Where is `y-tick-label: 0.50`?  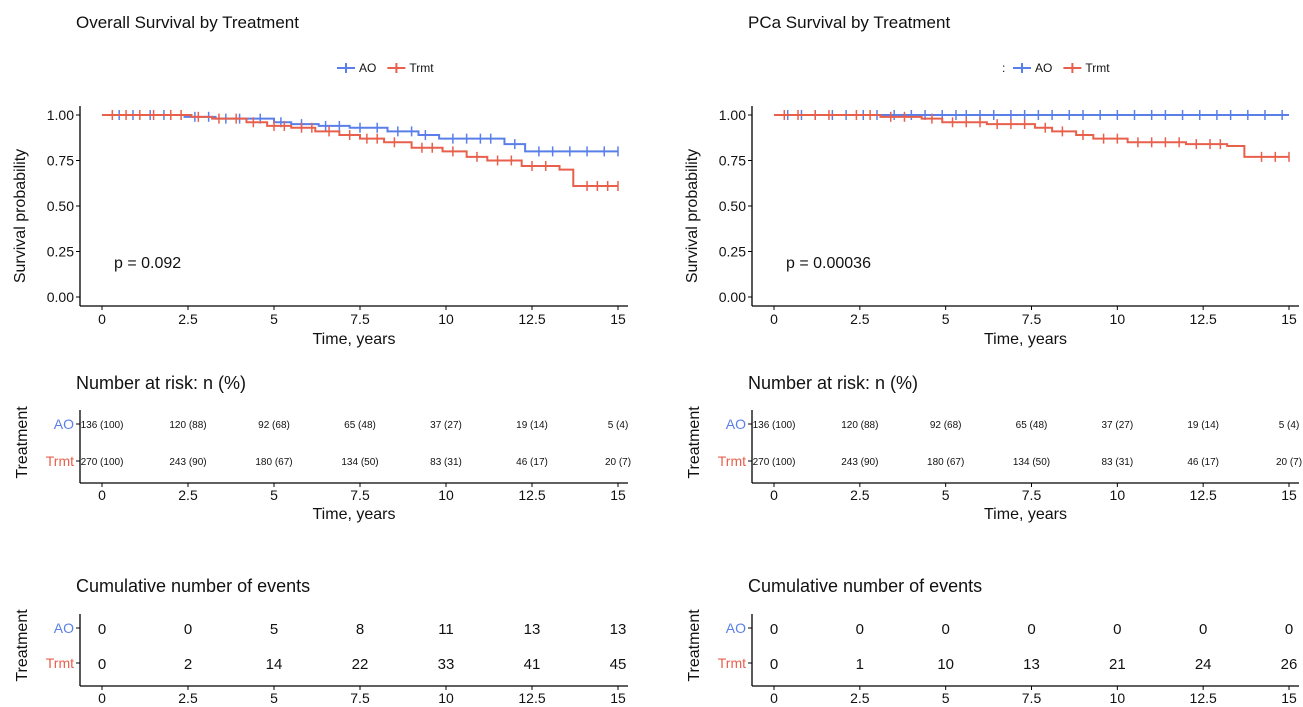
y-tick-label: 0.50 is located at coordinates (732, 206).